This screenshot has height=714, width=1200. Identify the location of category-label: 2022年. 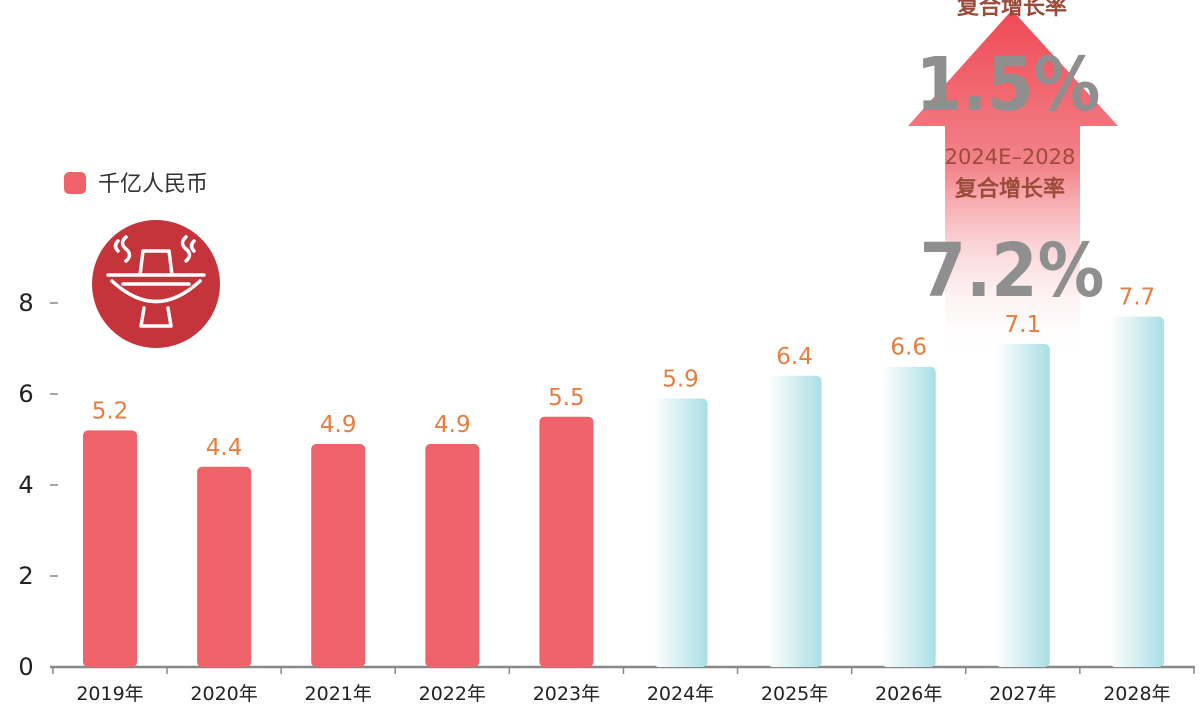
(452, 694).